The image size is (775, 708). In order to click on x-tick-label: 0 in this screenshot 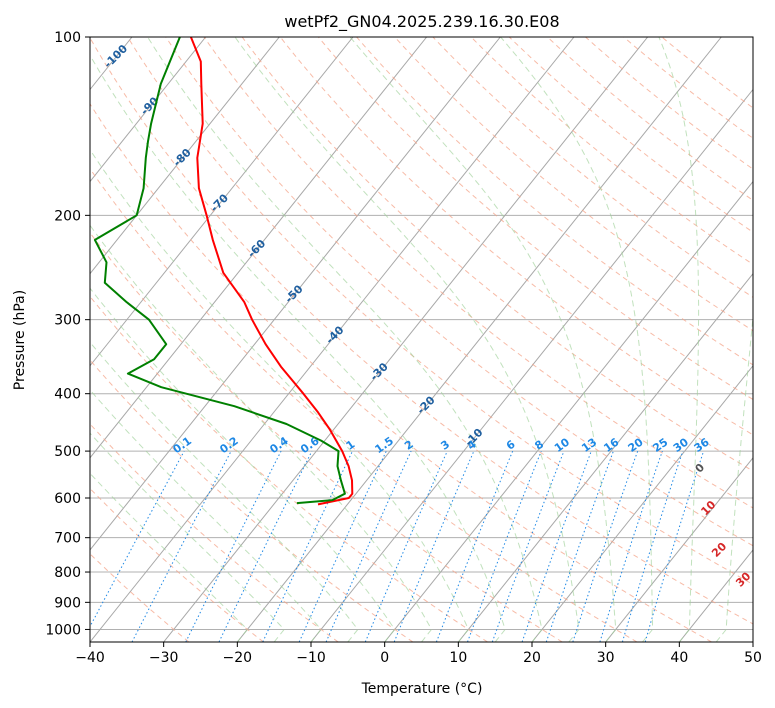, I will do `click(384, 658)`.